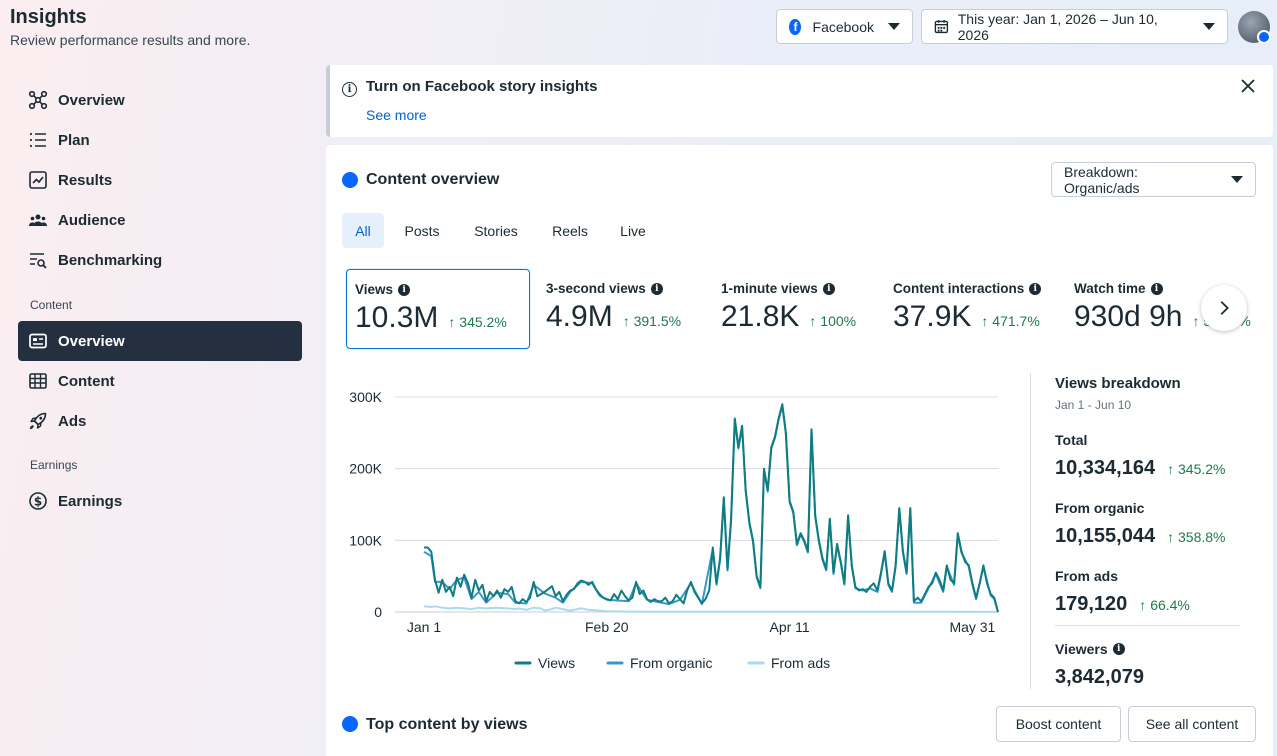 Image resolution: width=1277 pixels, height=756 pixels. What do you see at coordinates (48, 17) in the screenshot?
I see `page-title: Insights` at bounding box center [48, 17].